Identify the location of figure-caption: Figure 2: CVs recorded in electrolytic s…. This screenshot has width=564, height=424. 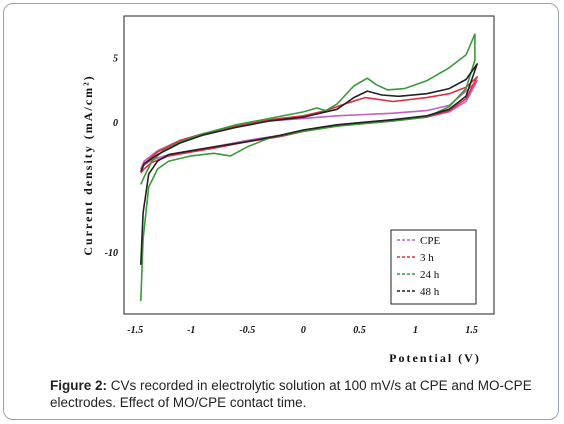
(295, 394).